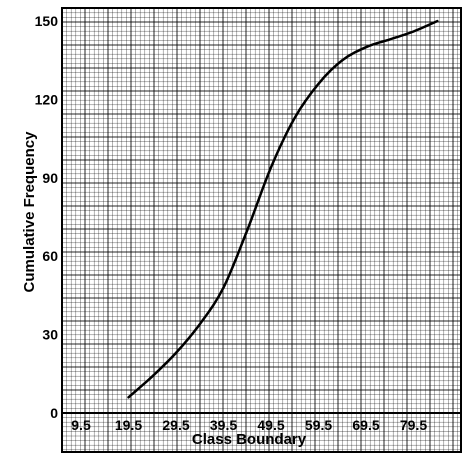 The width and height of the screenshot is (466, 458). I want to click on y-tick-label: 0, so click(54, 413).